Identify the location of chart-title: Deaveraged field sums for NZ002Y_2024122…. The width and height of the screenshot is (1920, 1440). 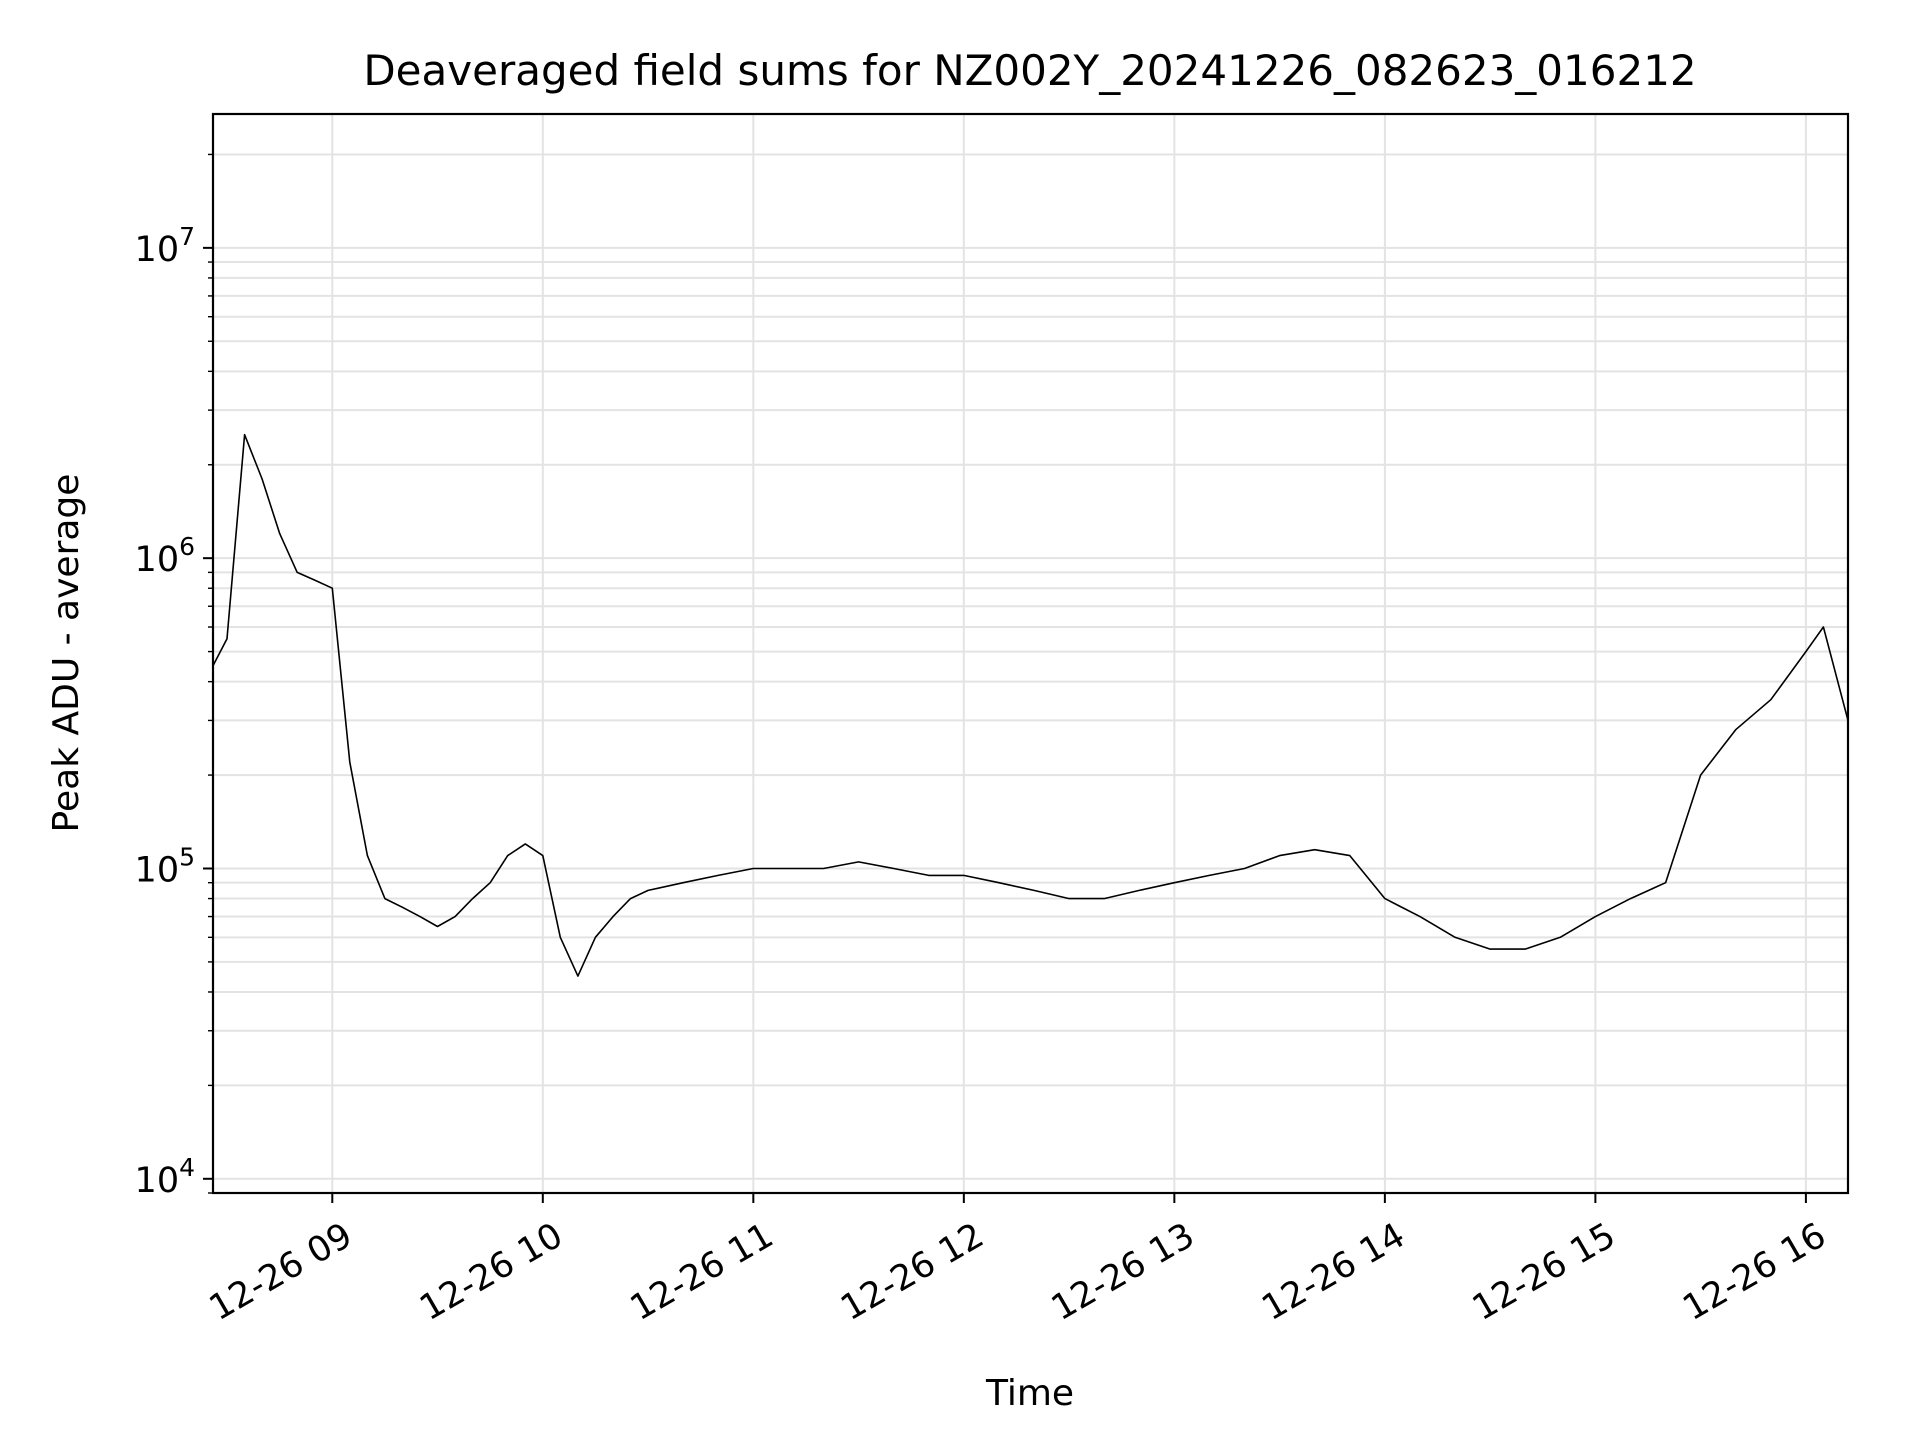
(1029, 70).